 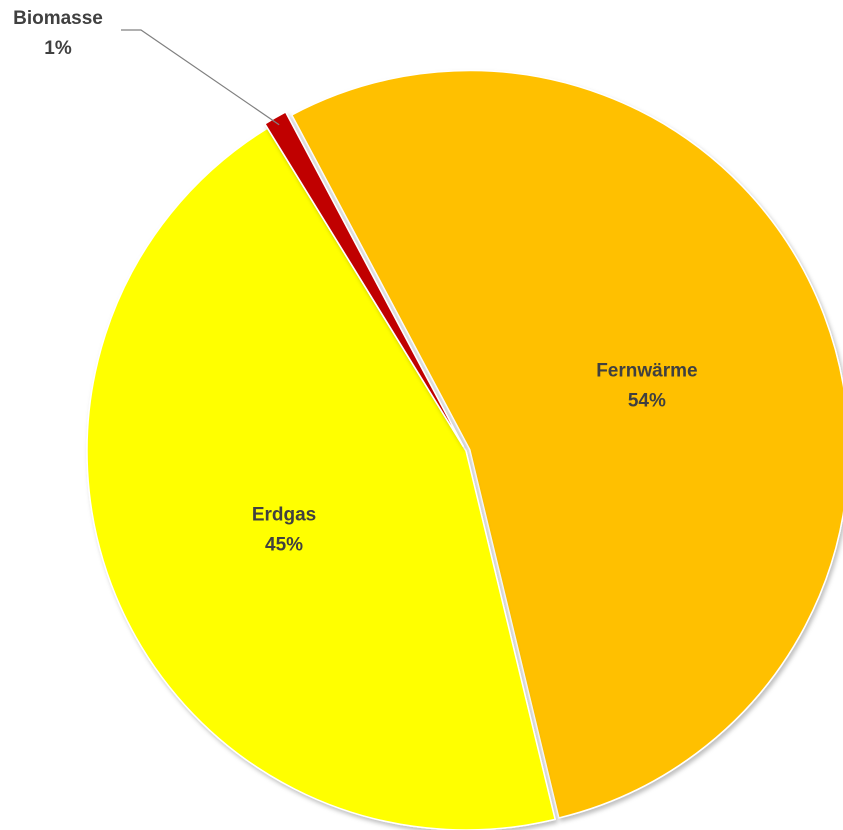 What do you see at coordinates (647, 400) in the screenshot?
I see `slice-value-fernwarme: 54%` at bounding box center [647, 400].